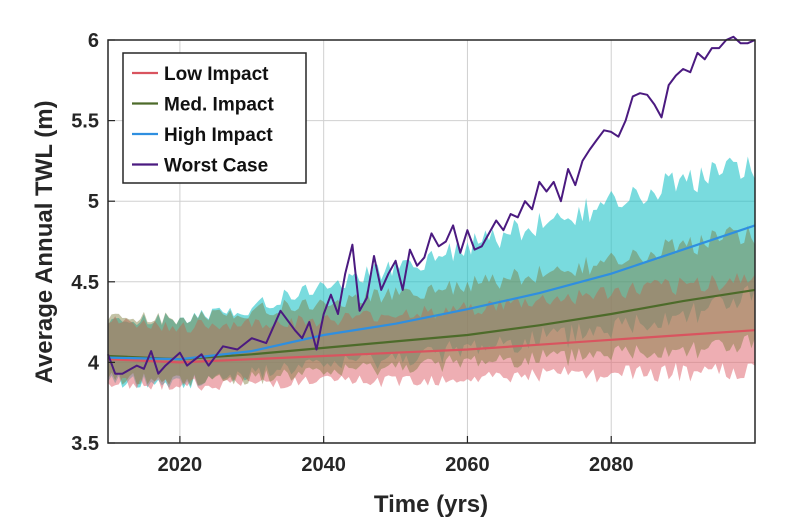  I want to click on x-tick-label: 2080, so click(611, 465).